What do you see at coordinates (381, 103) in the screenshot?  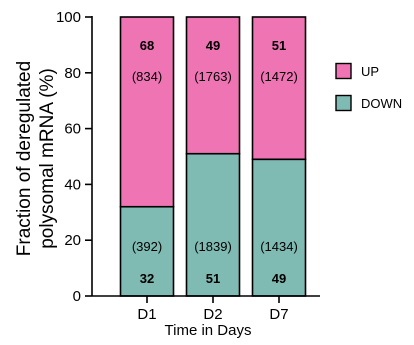 I see `legend-label-down: DOWN` at bounding box center [381, 103].